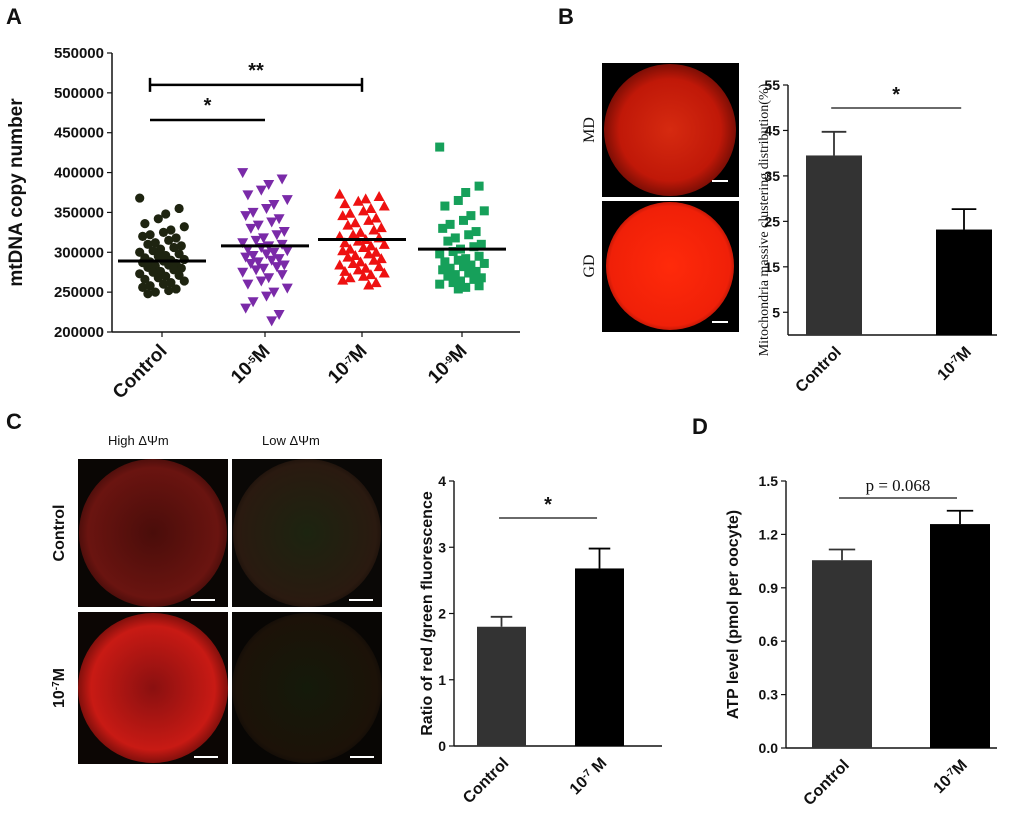 This screenshot has width=1024, height=823. I want to click on image-c-col-label-low: Low ΔΨm, so click(291, 440).